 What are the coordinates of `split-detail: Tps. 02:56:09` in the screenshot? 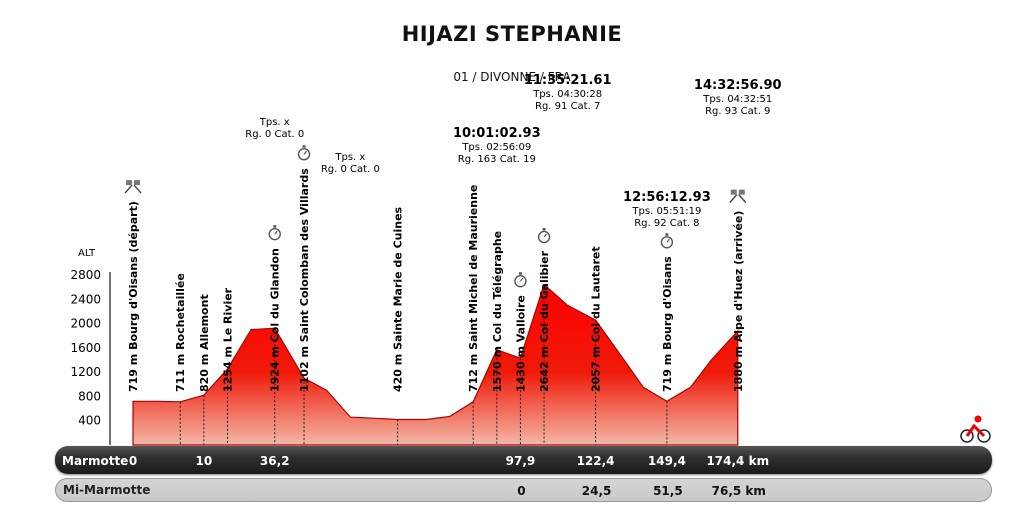 It's located at (496, 147).